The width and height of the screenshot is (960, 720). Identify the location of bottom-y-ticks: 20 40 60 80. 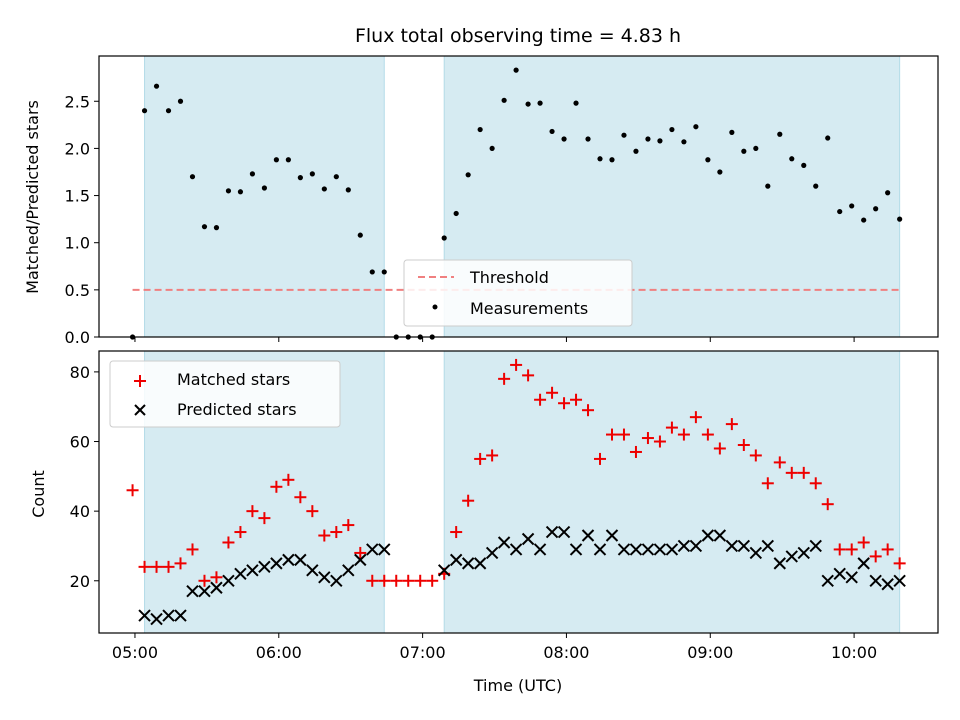
(84, 477).